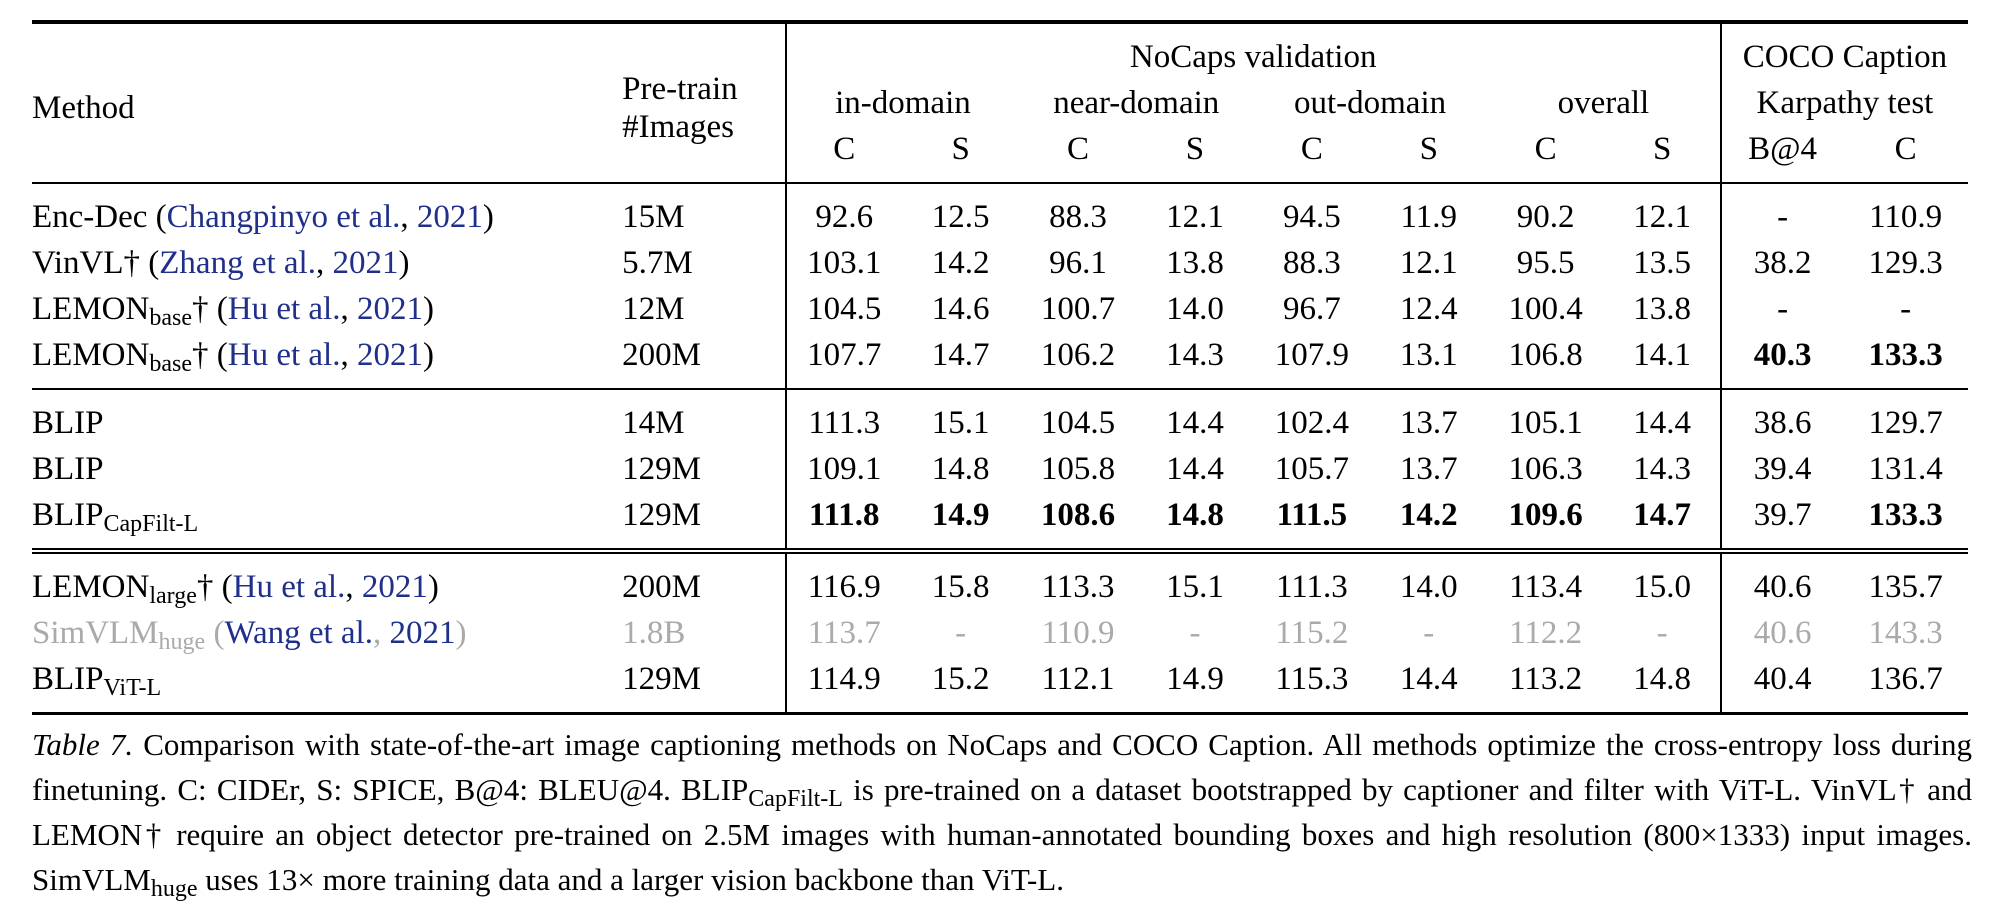 This screenshot has width=2000, height=915. What do you see at coordinates (678, 127) in the screenshot?
I see `pretrain-header-line2: #Images` at bounding box center [678, 127].